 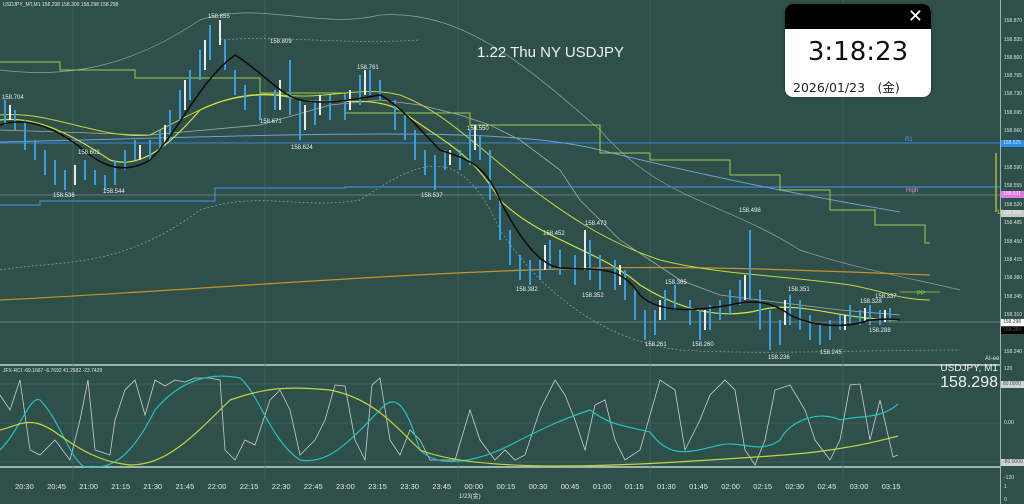 I want to click on sub-axis-0: 0, so click(x=1005, y=500).